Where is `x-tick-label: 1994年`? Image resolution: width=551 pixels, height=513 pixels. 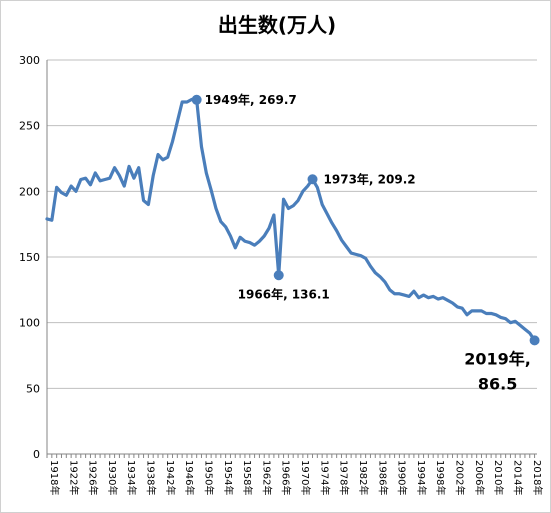
x-tick-label: 1994年 is located at coordinates (421, 477).